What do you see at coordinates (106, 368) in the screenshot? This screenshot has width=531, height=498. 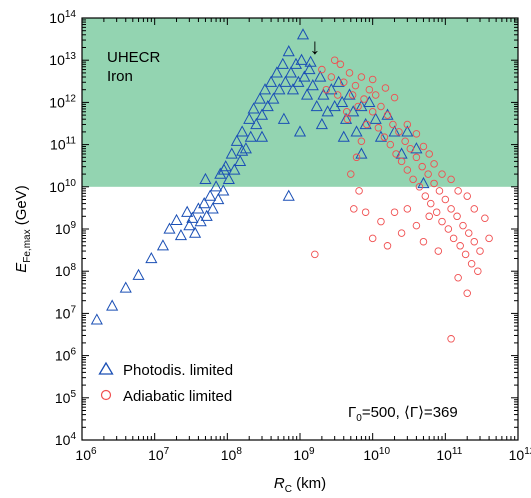 I see `legend-triangle-marker` at bounding box center [106, 368].